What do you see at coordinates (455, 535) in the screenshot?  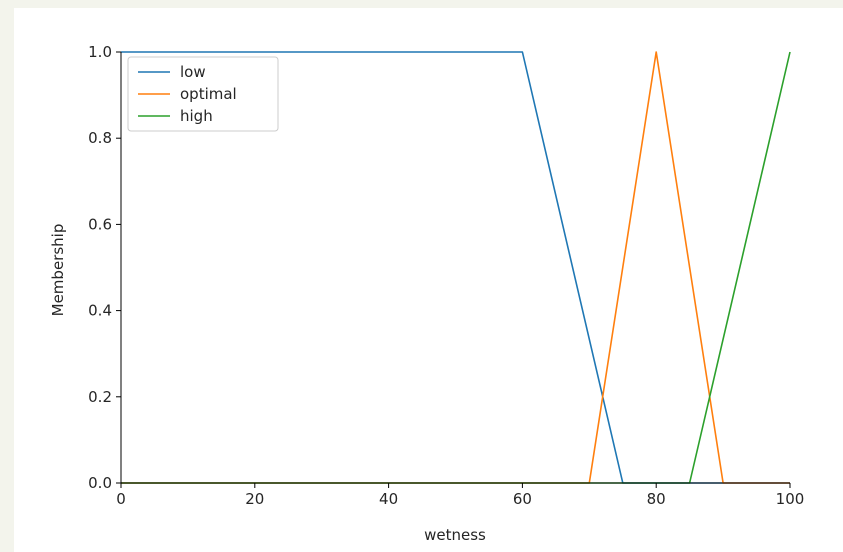 I see `x-axis-label: wetness` at bounding box center [455, 535].